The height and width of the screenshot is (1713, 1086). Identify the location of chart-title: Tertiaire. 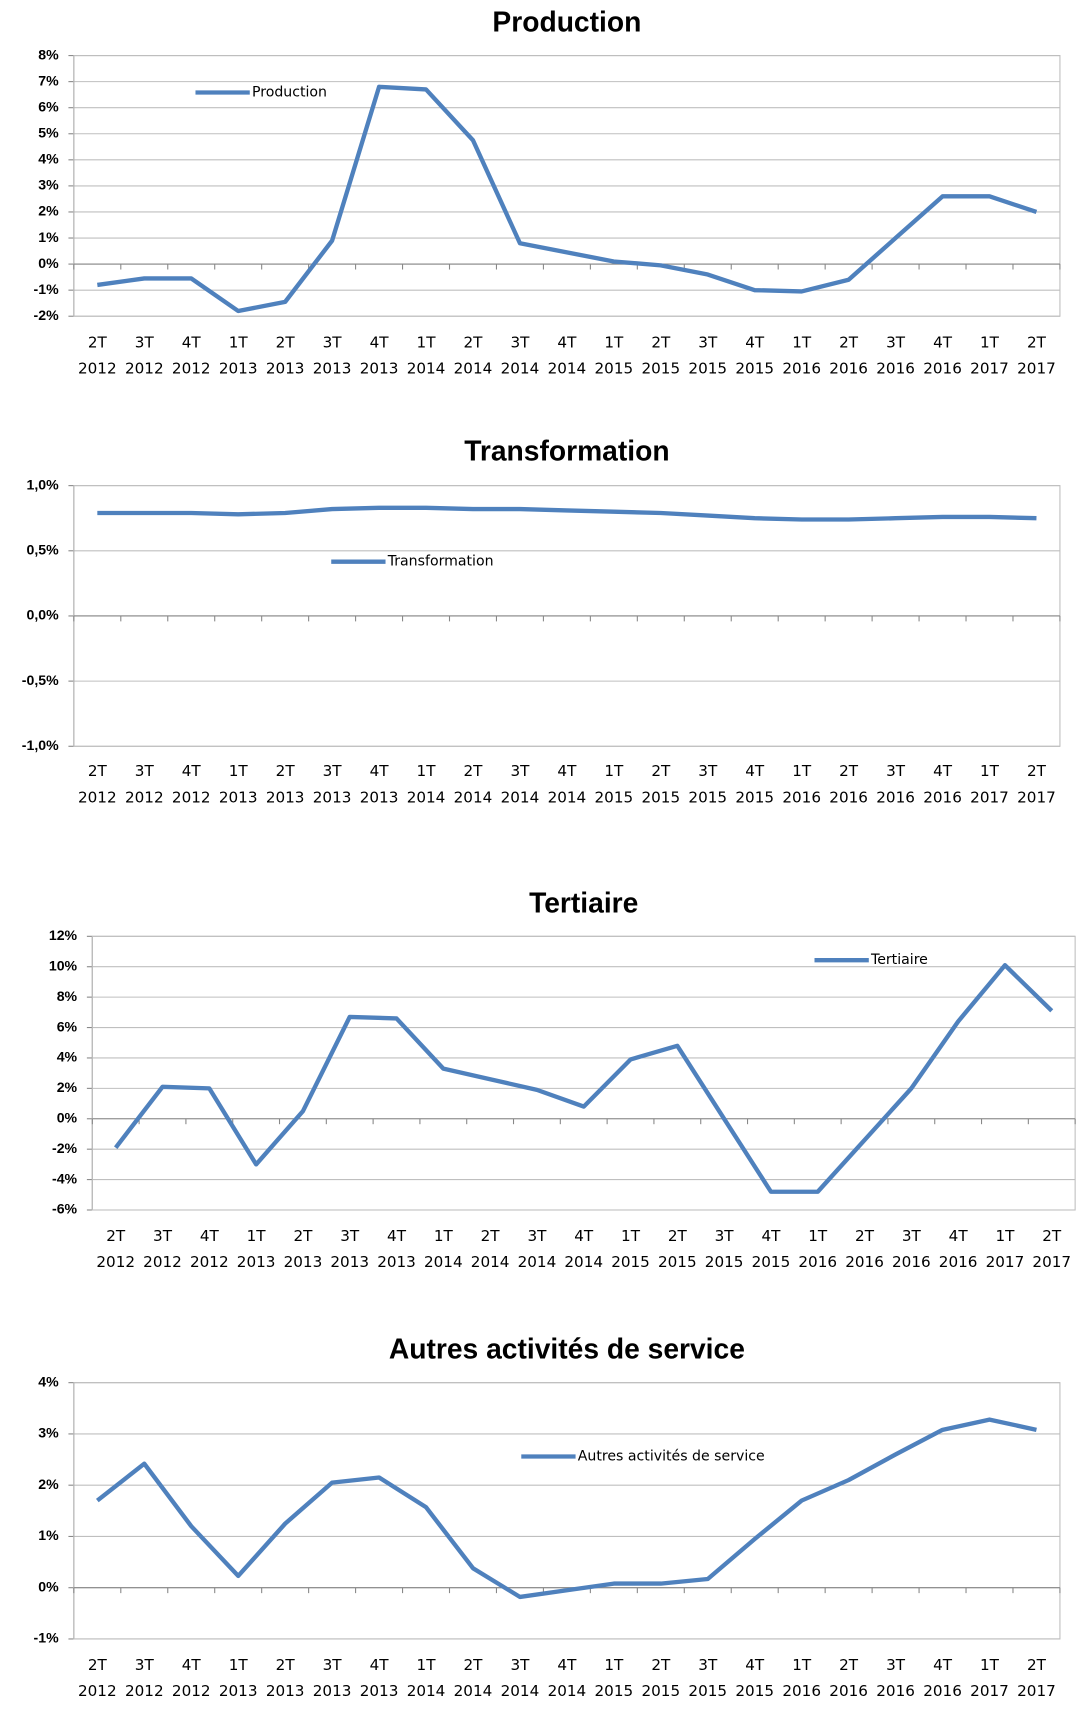
(583, 902).